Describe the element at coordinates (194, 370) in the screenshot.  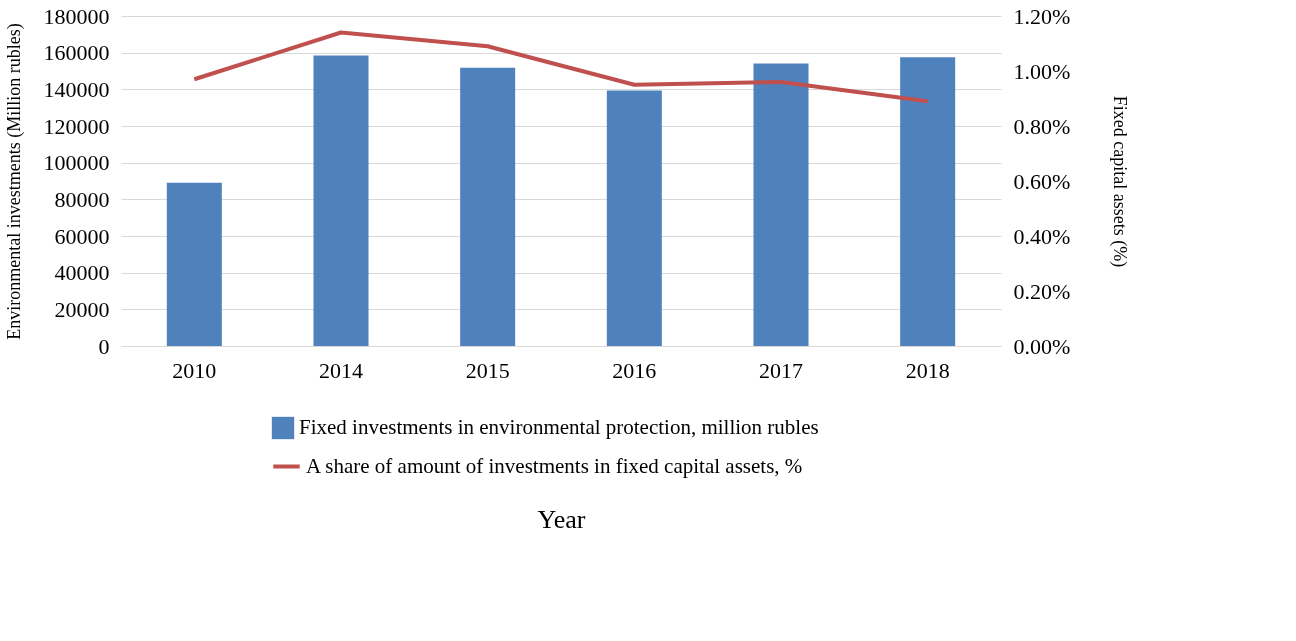
I see `x-tick-label: 2010` at that location.